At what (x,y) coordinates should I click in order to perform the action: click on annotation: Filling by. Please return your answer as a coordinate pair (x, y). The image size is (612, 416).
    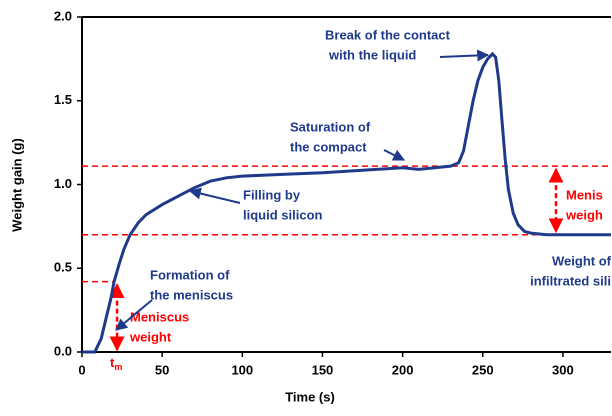
    Looking at the image, I should click on (272, 194).